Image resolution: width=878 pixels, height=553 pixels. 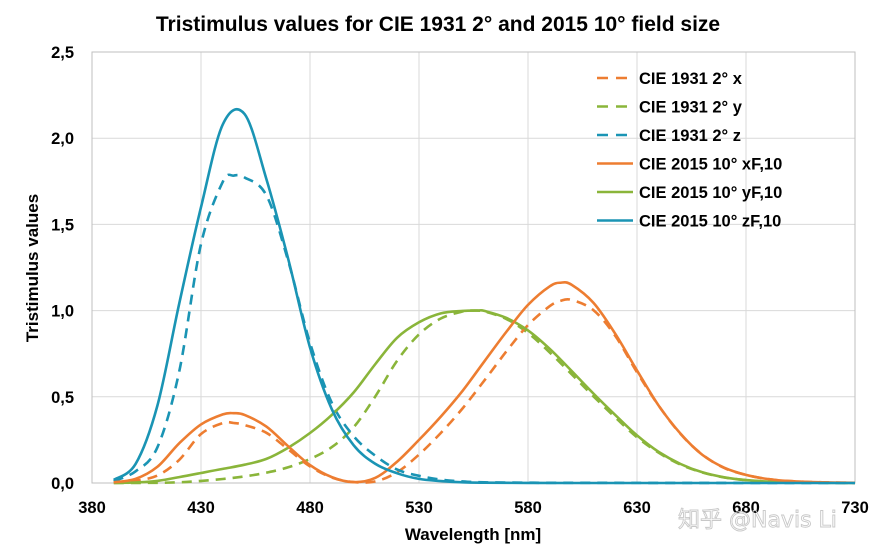 What do you see at coordinates (710, 165) in the screenshot?
I see `legend-label: CIE 2015 10° xF,10` at bounding box center [710, 165].